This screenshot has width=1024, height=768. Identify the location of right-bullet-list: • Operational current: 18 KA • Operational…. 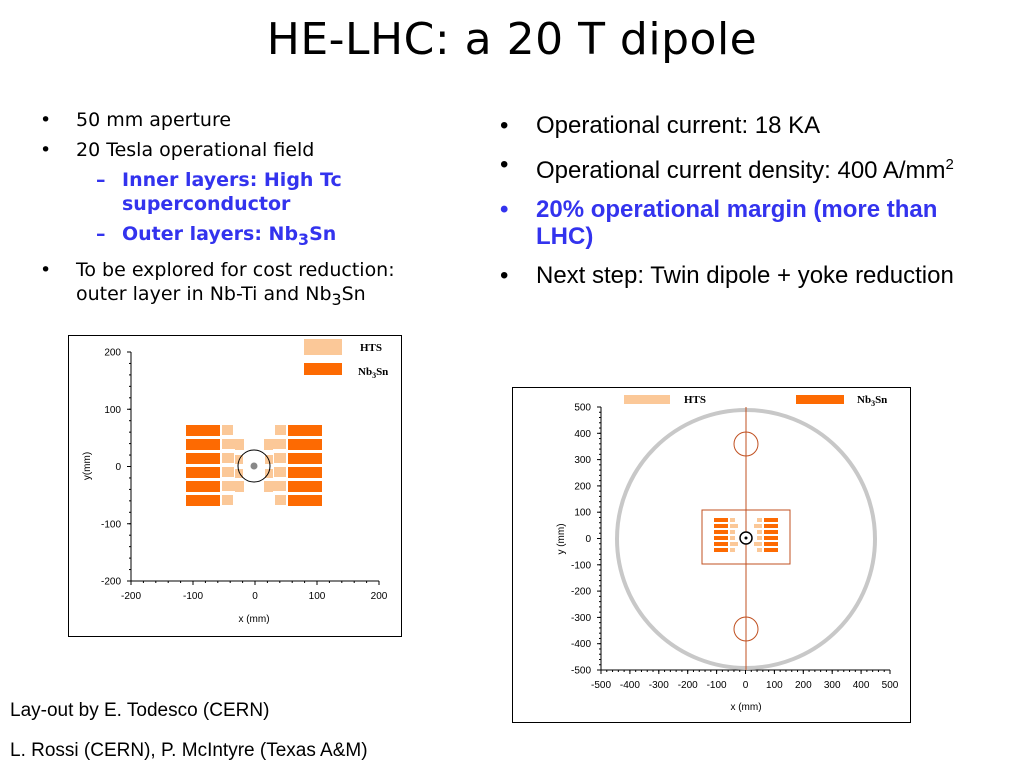
(735, 206).